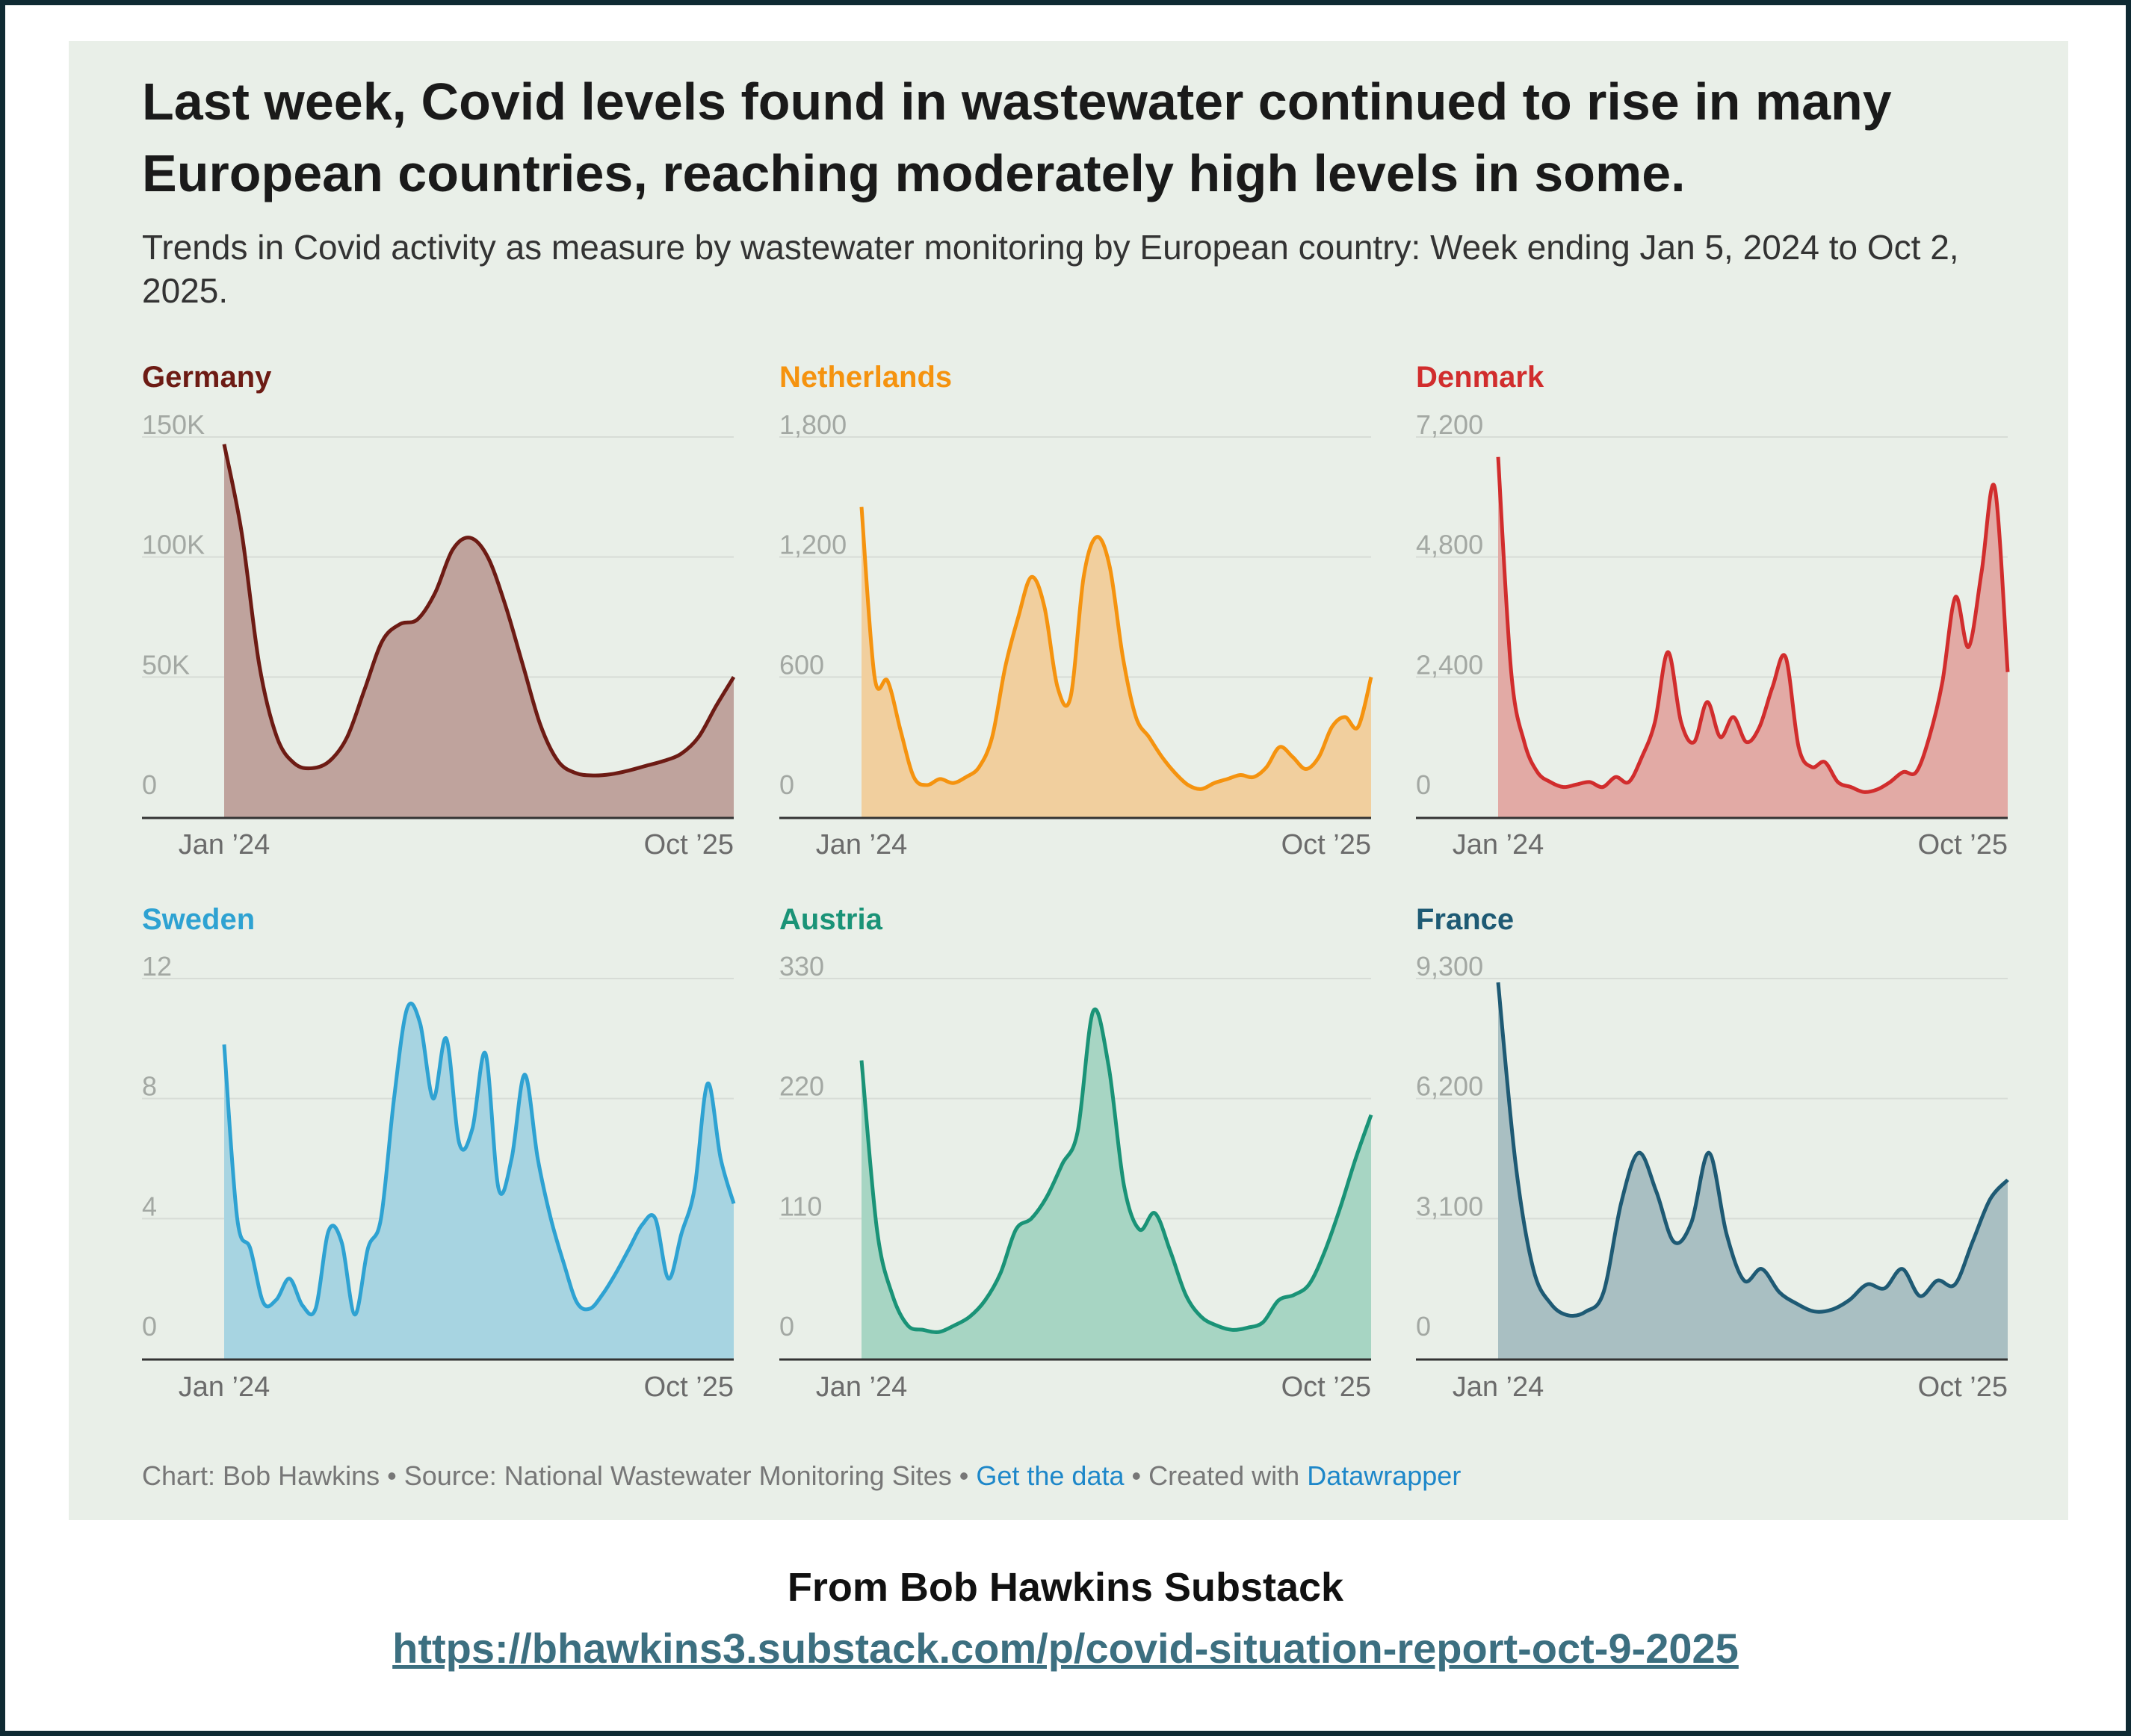 The height and width of the screenshot is (1736, 2131). Describe the element at coordinates (224, 845) in the screenshot. I see `germany-xtick-label: Jan ’24` at that location.